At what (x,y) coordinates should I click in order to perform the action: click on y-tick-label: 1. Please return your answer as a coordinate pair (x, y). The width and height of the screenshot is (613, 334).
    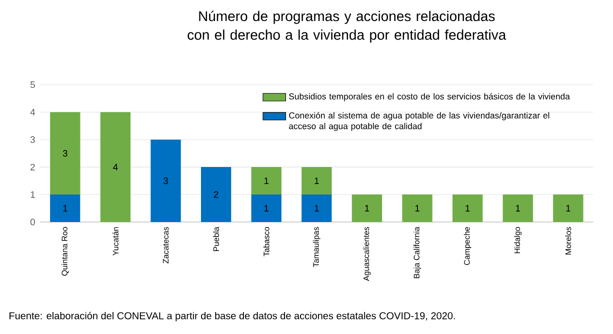
    Looking at the image, I should click on (32, 194).